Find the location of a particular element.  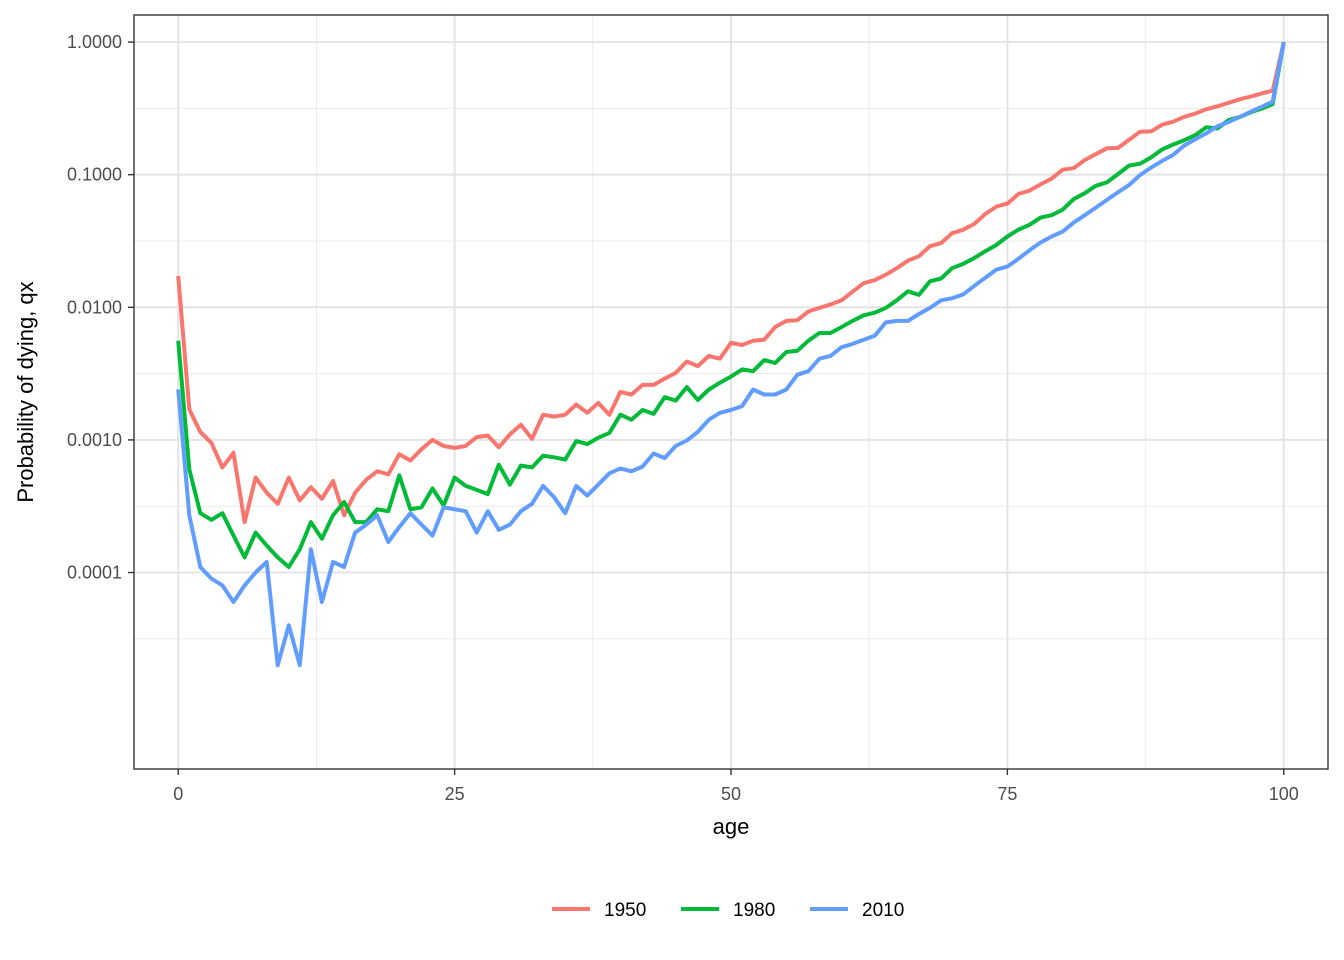

legend: 1950 1980 2010 is located at coordinates (728, 910).